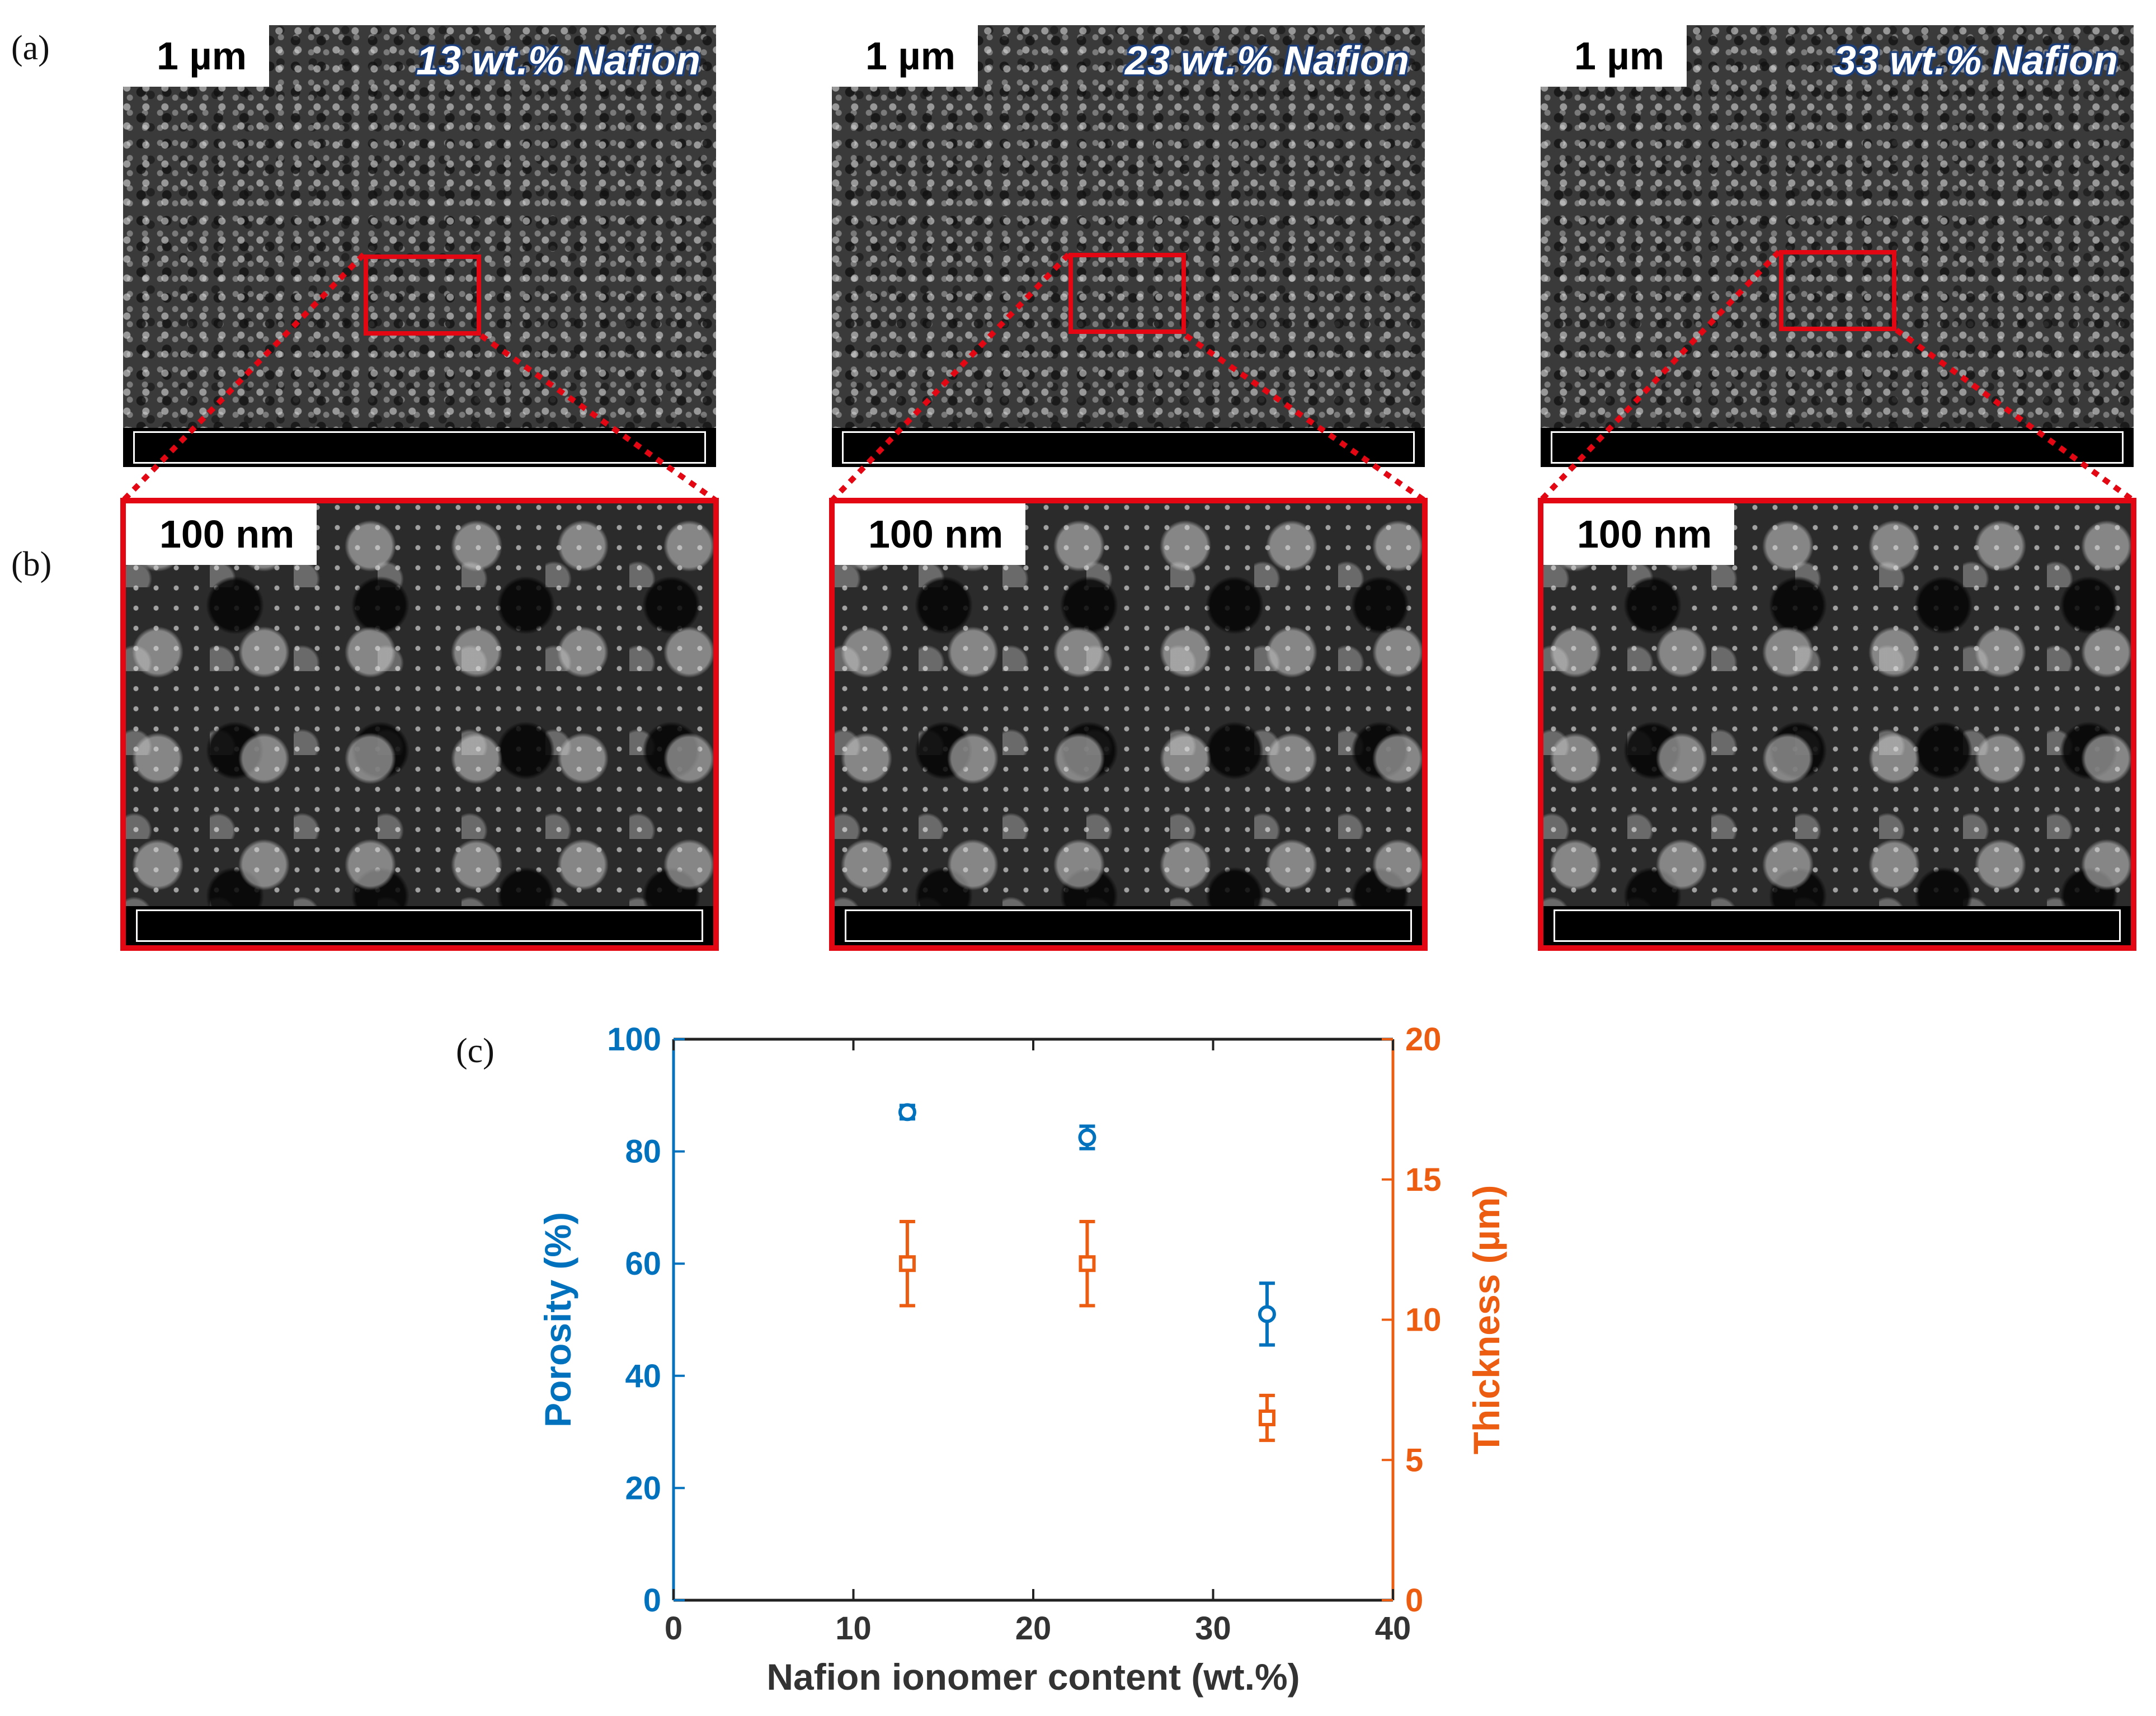  Describe the element at coordinates (557, 1319) in the screenshot. I see `left-y-axis-label: Porosity (%)` at that location.